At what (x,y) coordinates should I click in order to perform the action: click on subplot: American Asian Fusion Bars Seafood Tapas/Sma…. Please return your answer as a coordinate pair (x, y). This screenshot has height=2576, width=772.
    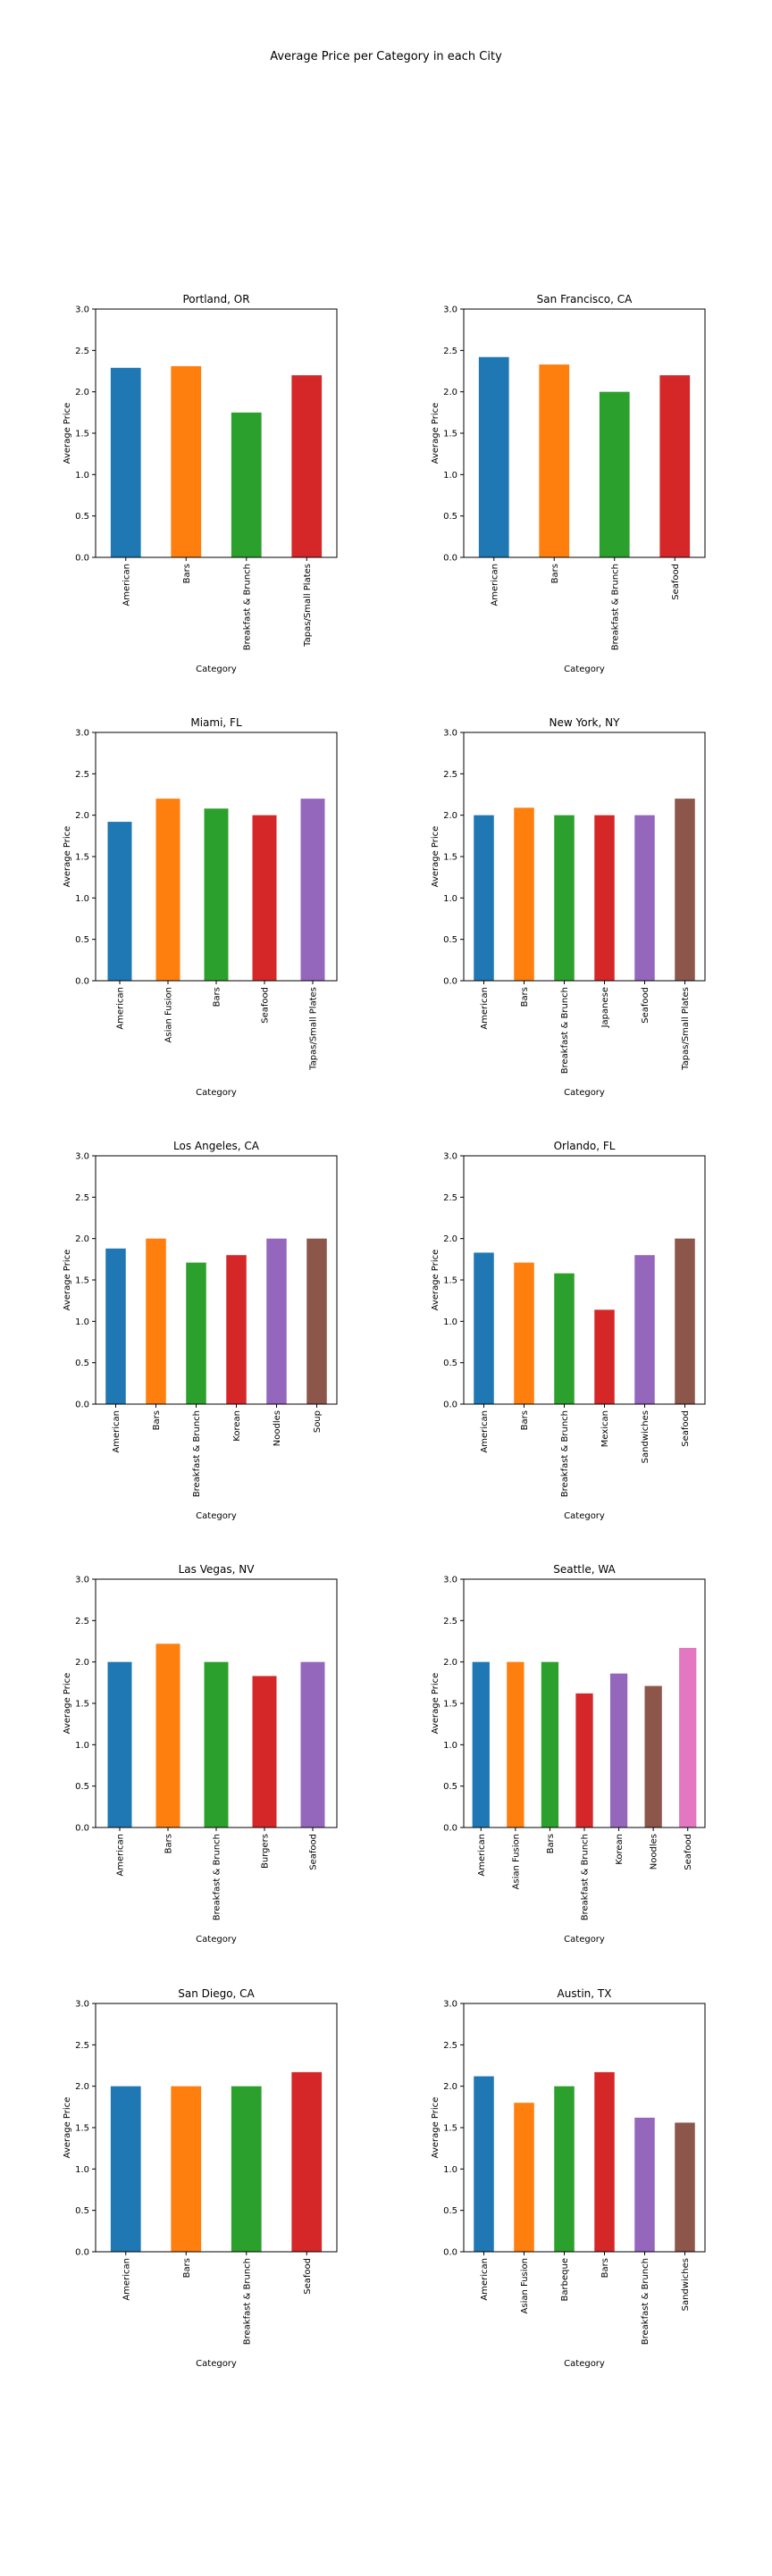
    Looking at the image, I should click on (200, 907).